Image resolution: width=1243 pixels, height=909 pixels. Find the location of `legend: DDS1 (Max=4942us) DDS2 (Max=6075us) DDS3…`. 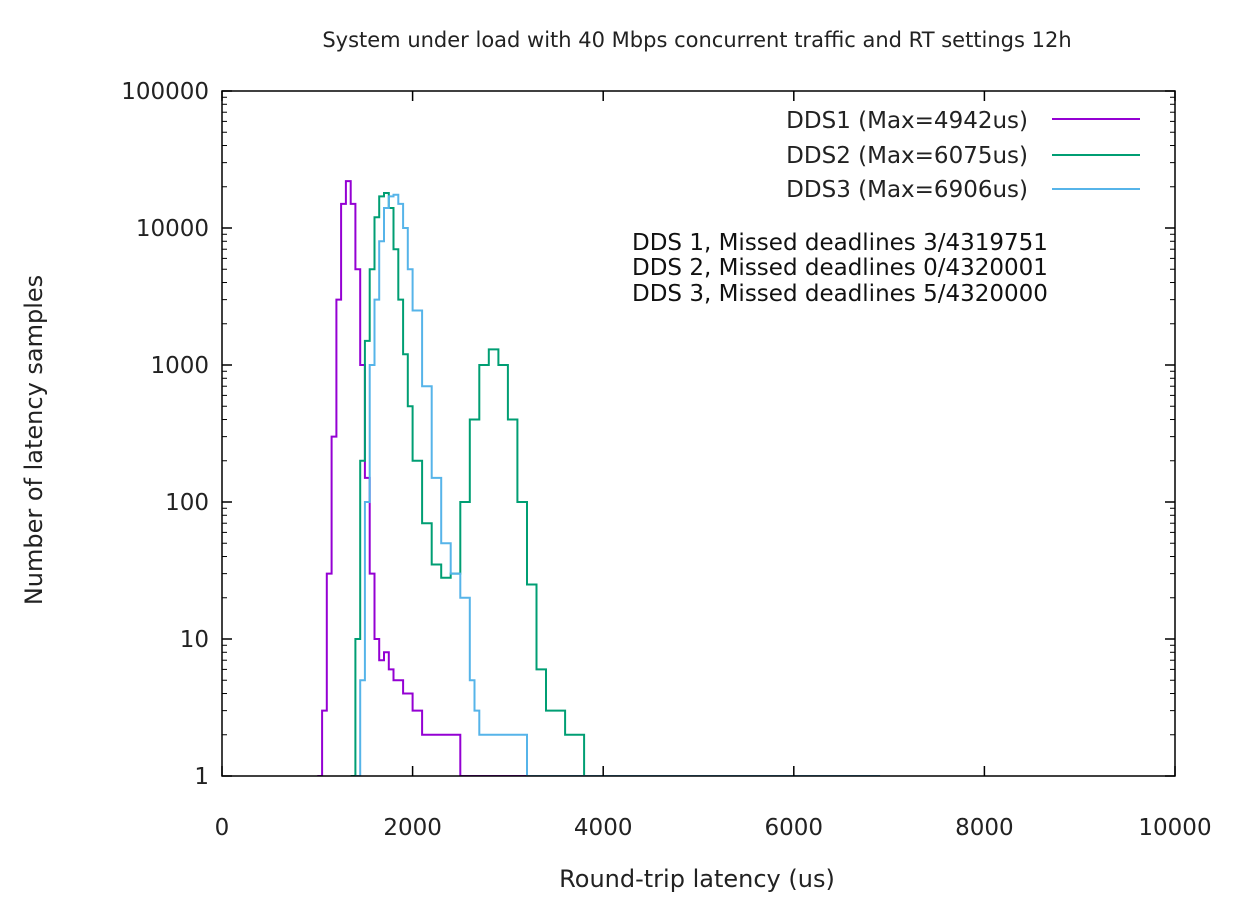

legend: DDS1 (Max=4942us) DDS2 (Max=6075us) DDS3… is located at coordinates (963, 155).